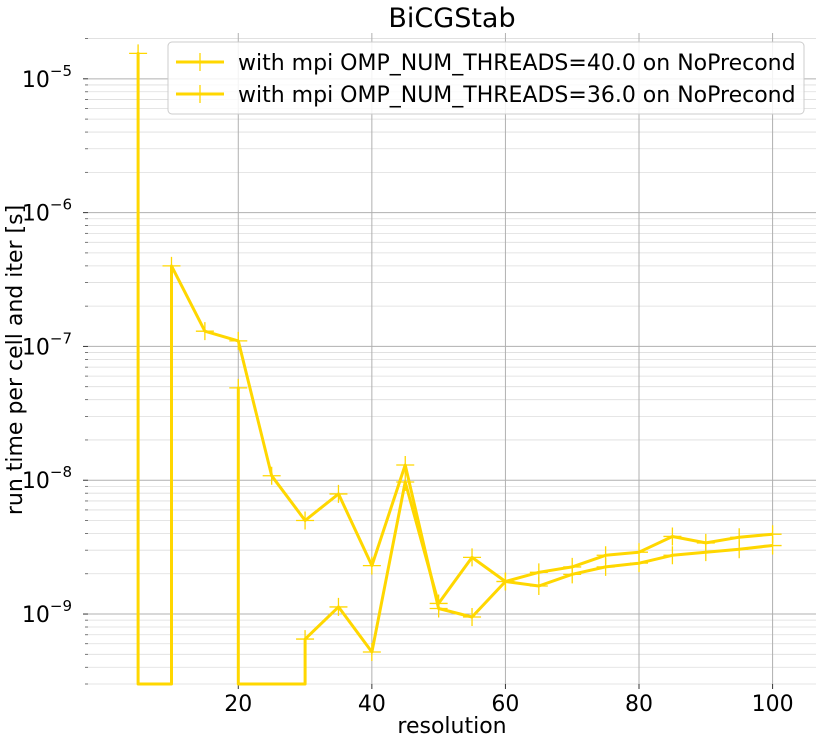 This screenshot has width=822, height=743. Describe the element at coordinates (47, 478) in the screenshot. I see `y-tick-label: 10⁻⁸` at that location.